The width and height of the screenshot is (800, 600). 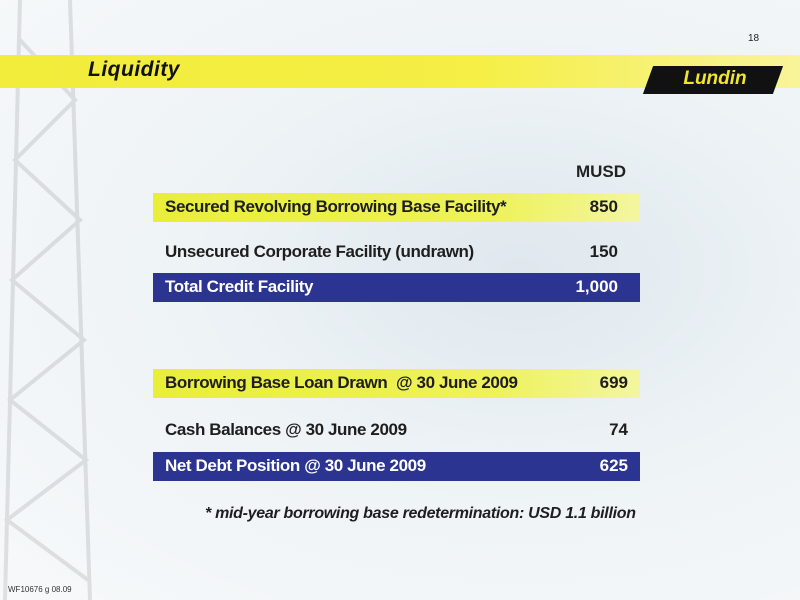 I want to click on row-value: 150, so click(x=603, y=251).